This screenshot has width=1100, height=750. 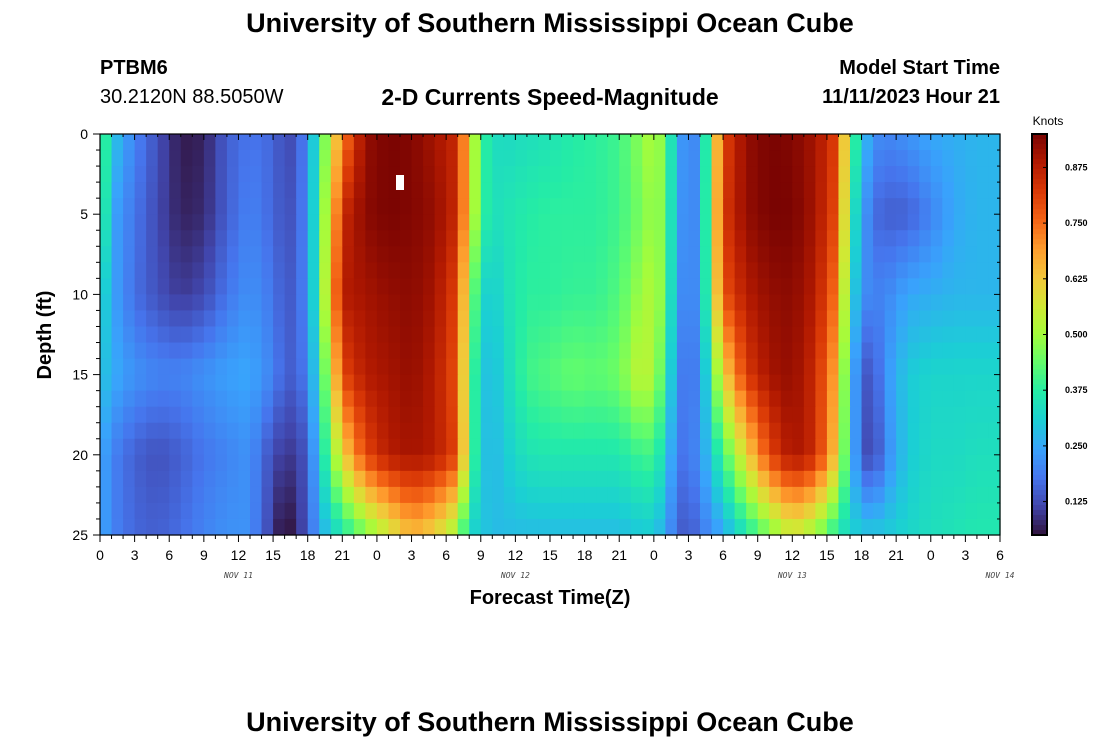 What do you see at coordinates (400, 182) in the screenshot?
I see `marker-rect` at bounding box center [400, 182].